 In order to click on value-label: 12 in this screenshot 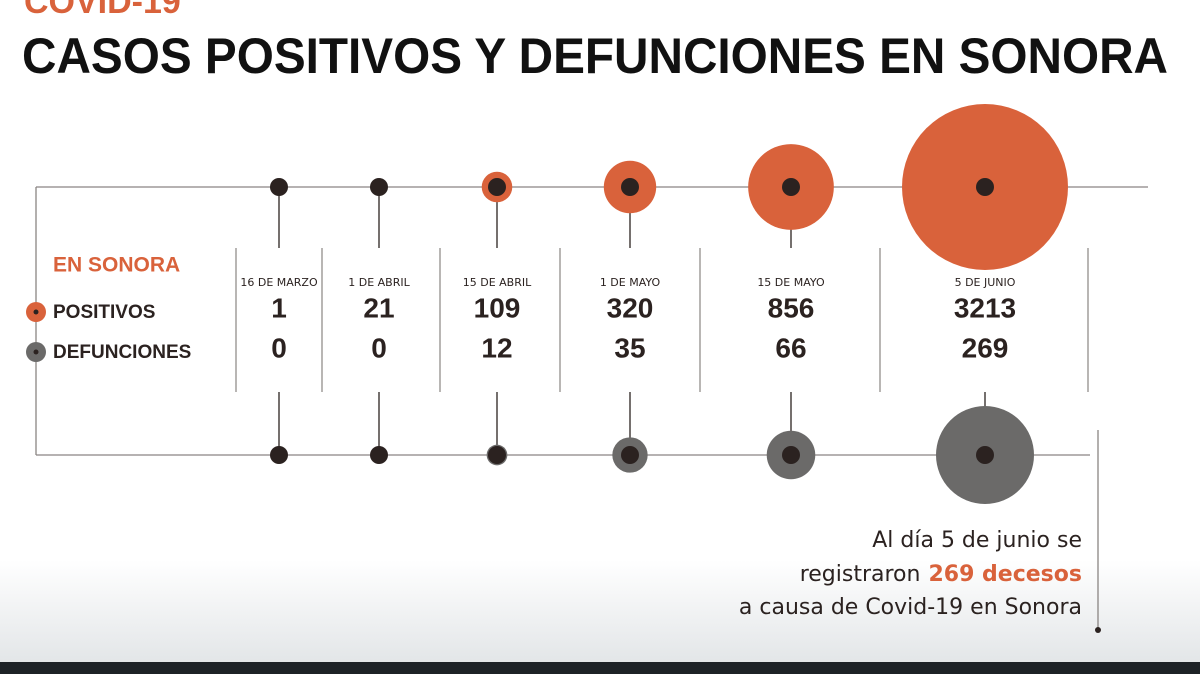, I will do `click(496, 347)`.